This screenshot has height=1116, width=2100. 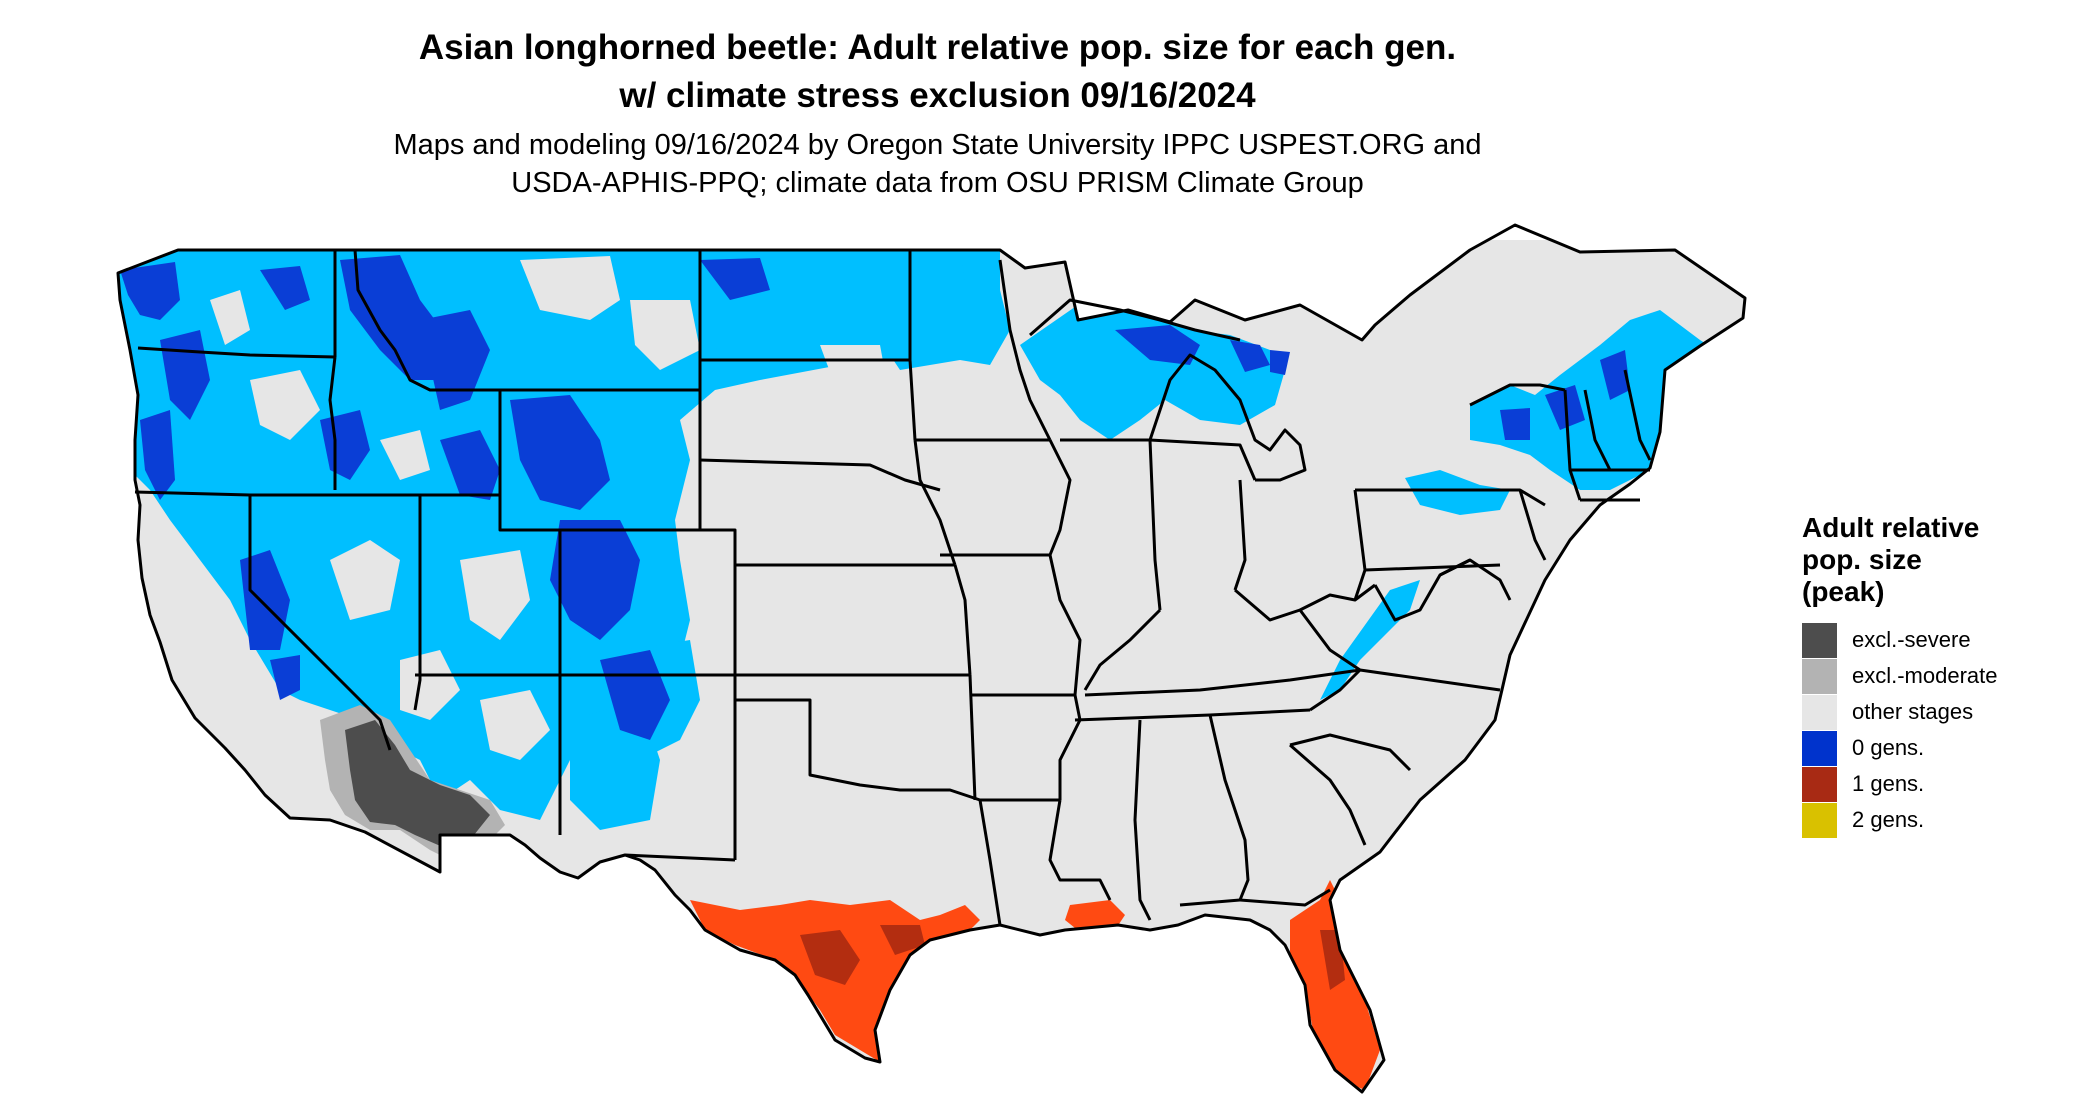 What do you see at coordinates (1370, 640) in the screenshot?
I see `zero-gen-area-appalachia` at bounding box center [1370, 640].